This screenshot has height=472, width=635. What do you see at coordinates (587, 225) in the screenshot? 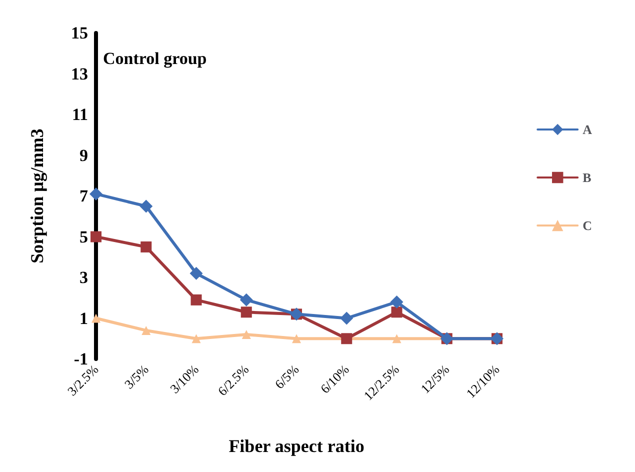
I see `legend-label: C` at bounding box center [587, 225].